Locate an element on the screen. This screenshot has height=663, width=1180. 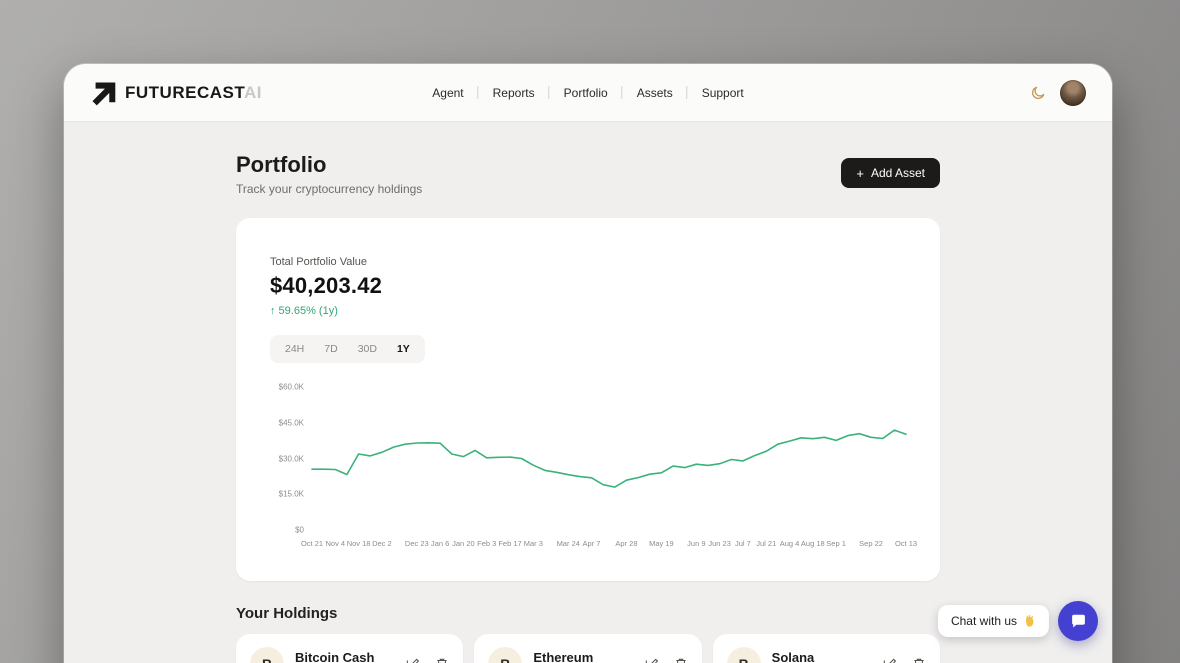
x-axis-tick: Jun 23 is located at coordinates (719, 543).